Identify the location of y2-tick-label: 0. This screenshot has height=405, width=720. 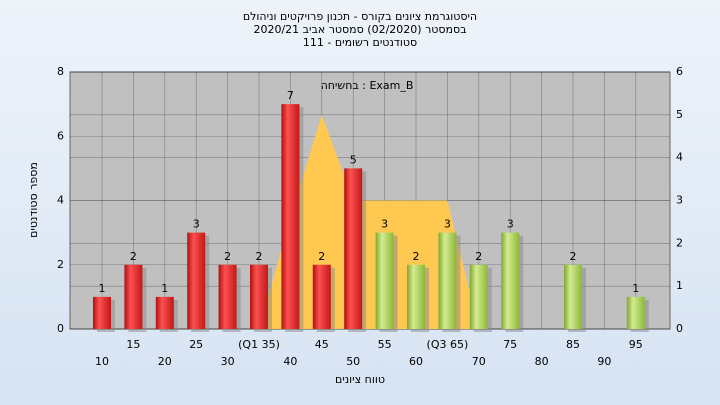
(679, 328).